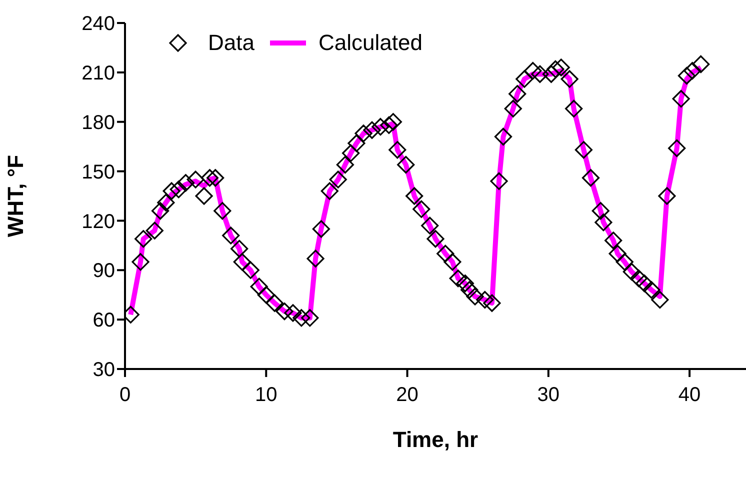  What do you see at coordinates (15, 196) in the screenshot?
I see `y-axis-title: WHT, °F` at bounding box center [15, 196].